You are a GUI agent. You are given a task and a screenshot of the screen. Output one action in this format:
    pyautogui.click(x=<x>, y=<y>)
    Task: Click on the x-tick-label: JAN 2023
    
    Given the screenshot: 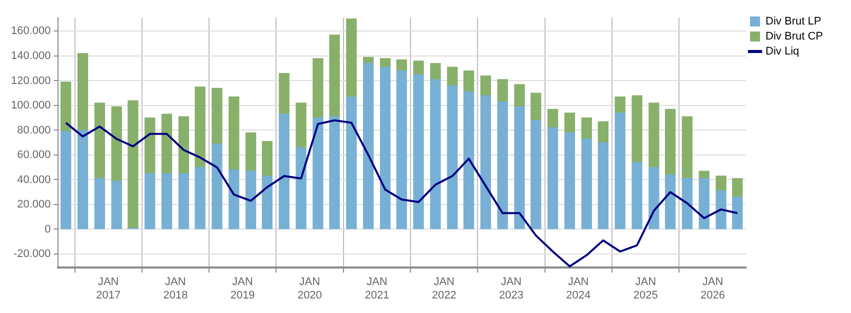 What is the action you would take?
    pyautogui.click(x=511, y=289)
    